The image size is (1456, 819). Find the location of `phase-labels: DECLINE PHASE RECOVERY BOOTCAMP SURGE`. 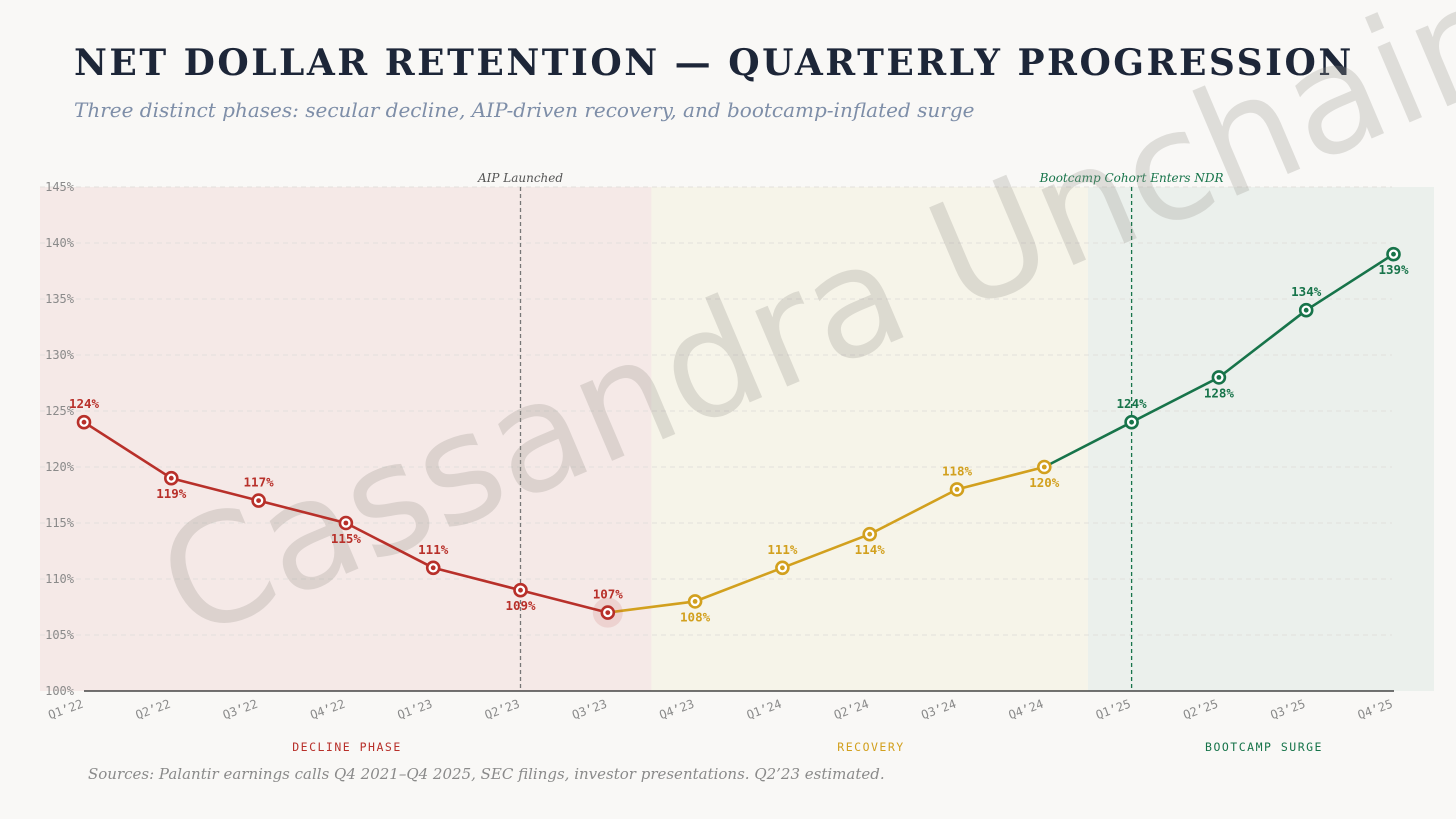

phase-labels: DECLINE PHASE RECOVERY BOOTCAMP SURGE is located at coordinates (807, 747).